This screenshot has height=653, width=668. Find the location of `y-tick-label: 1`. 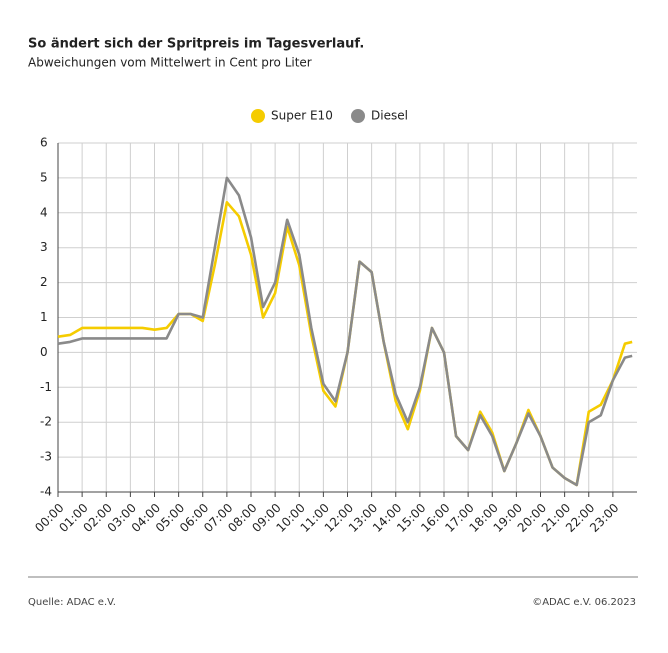

y-tick-label: 1 is located at coordinates (44, 317).